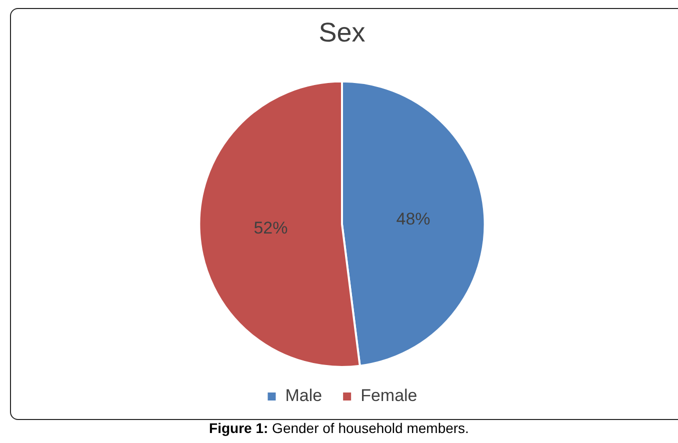 This screenshot has height=443, width=678. Describe the element at coordinates (271, 228) in the screenshot. I see `data-label: 52%` at that location.